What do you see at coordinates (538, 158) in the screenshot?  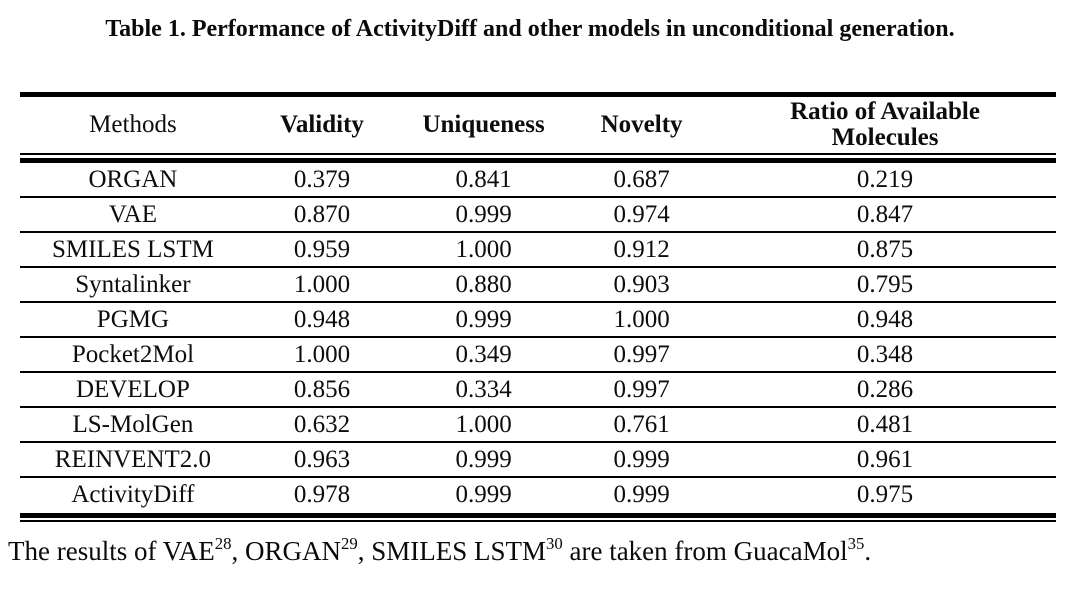 I see `table-rule-header` at bounding box center [538, 158].